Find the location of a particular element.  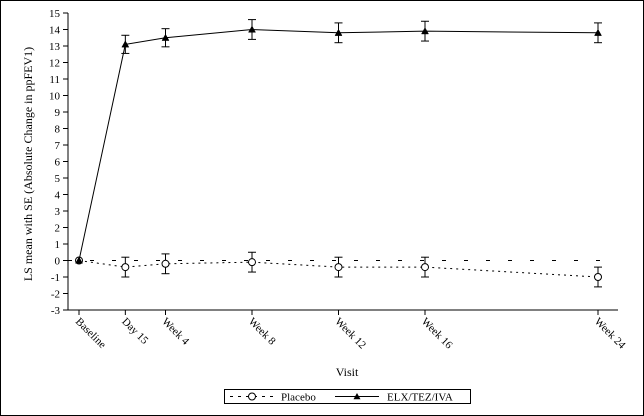

y-tick-label: 8 is located at coordinates (58, 130).